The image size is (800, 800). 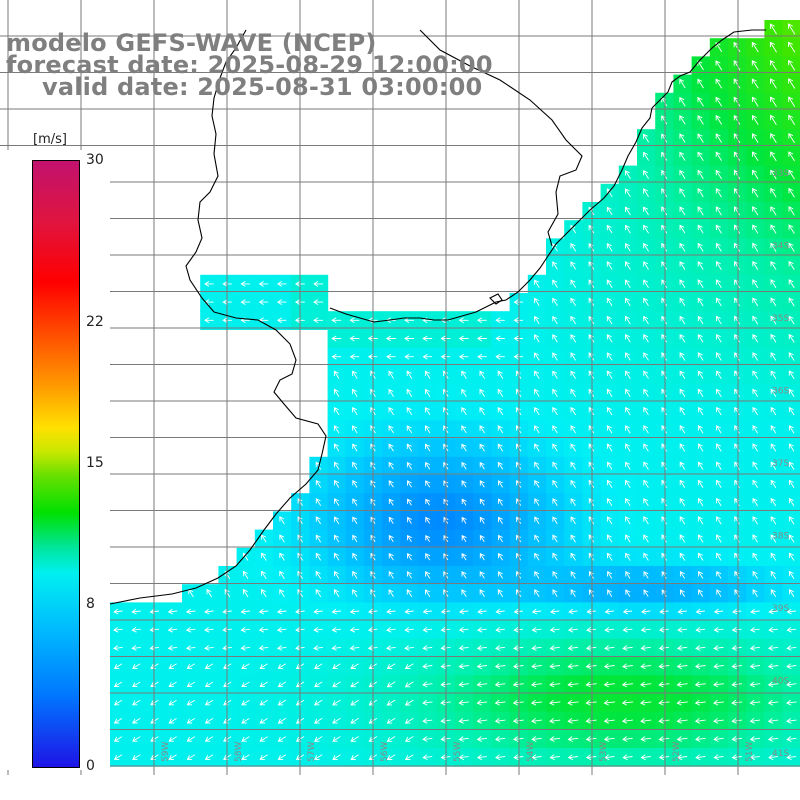 What do you see at coordinates (750, 752) in the screenshot?
I see `lon-label: 51W` at bounding box center [750, 752].